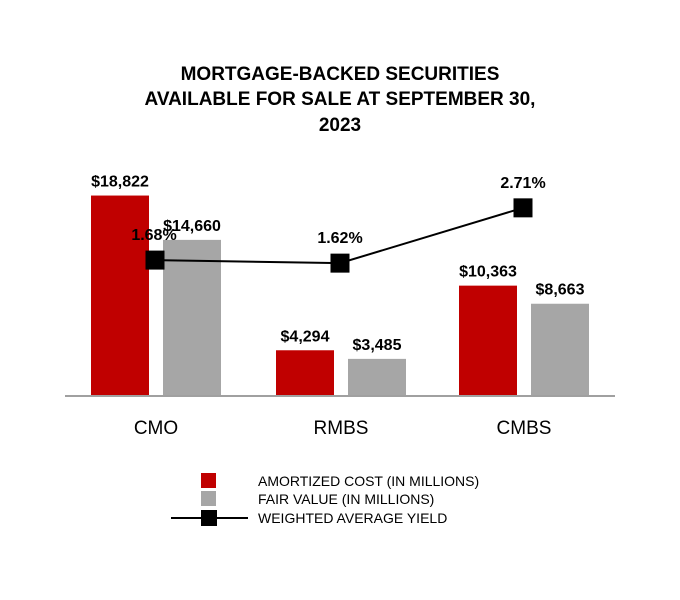  I want to click on data-label: $18,822, so click(120, 182).